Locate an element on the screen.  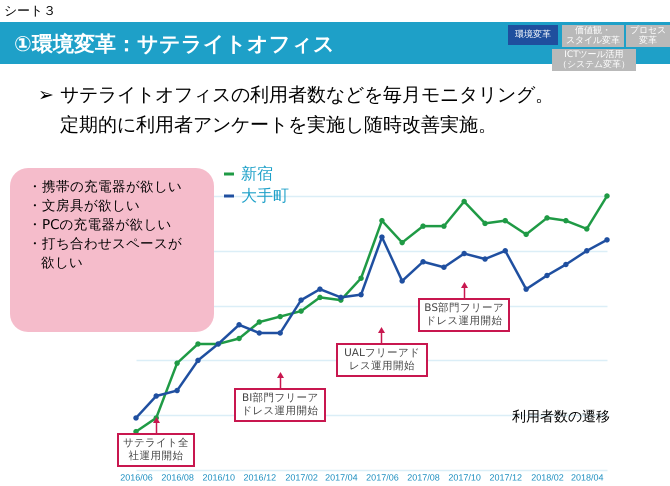
legend-label: 大手町 is located at coordinates (265, 196).